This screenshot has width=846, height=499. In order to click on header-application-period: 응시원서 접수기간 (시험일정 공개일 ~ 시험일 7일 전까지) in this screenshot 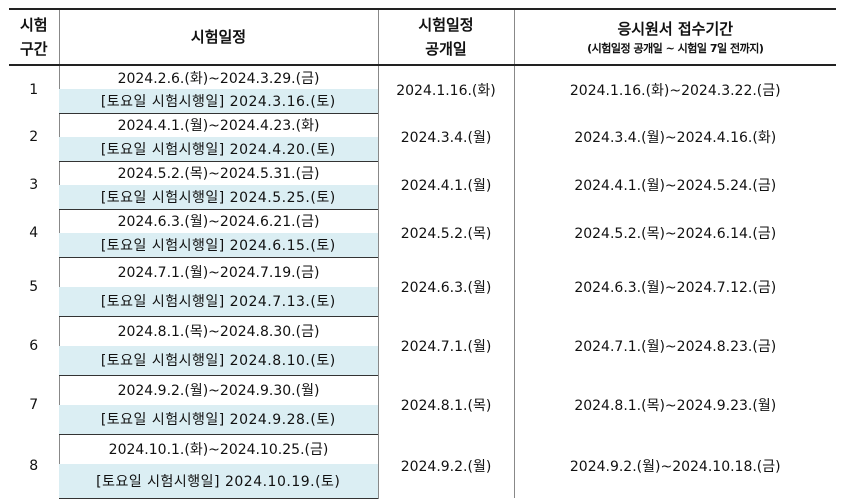, I will do `click(674, 37)`.